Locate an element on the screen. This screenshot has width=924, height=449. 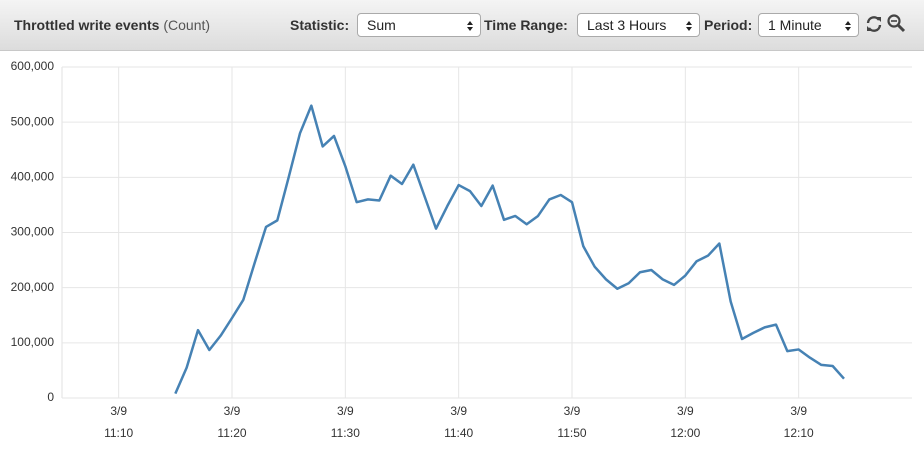
x-tick-line: 11:30 is located at coordinates (345, 433).